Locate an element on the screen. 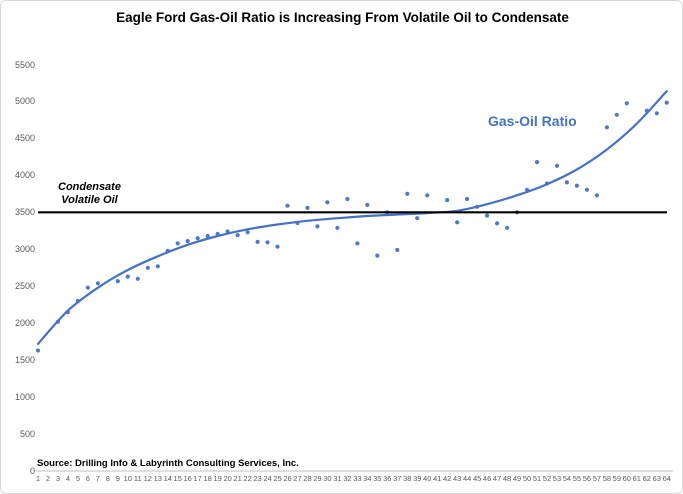 Image resolution: width=683 pixels, height=494 pixels. x-axis-tick-label: 36 is located at coordinates (387, 478).